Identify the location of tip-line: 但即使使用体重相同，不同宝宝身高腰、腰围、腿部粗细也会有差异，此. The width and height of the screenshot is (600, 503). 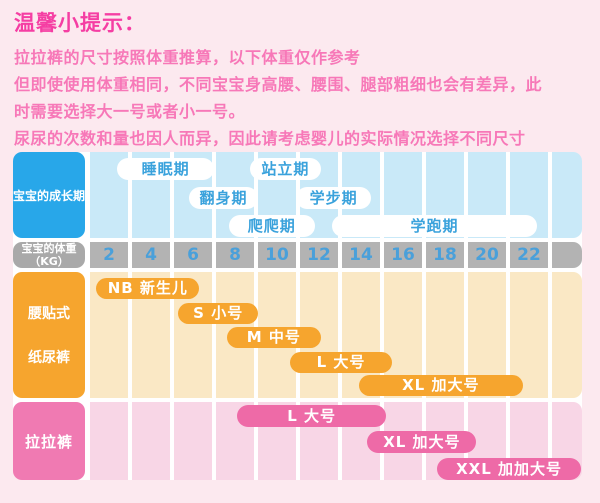
(278, 84).